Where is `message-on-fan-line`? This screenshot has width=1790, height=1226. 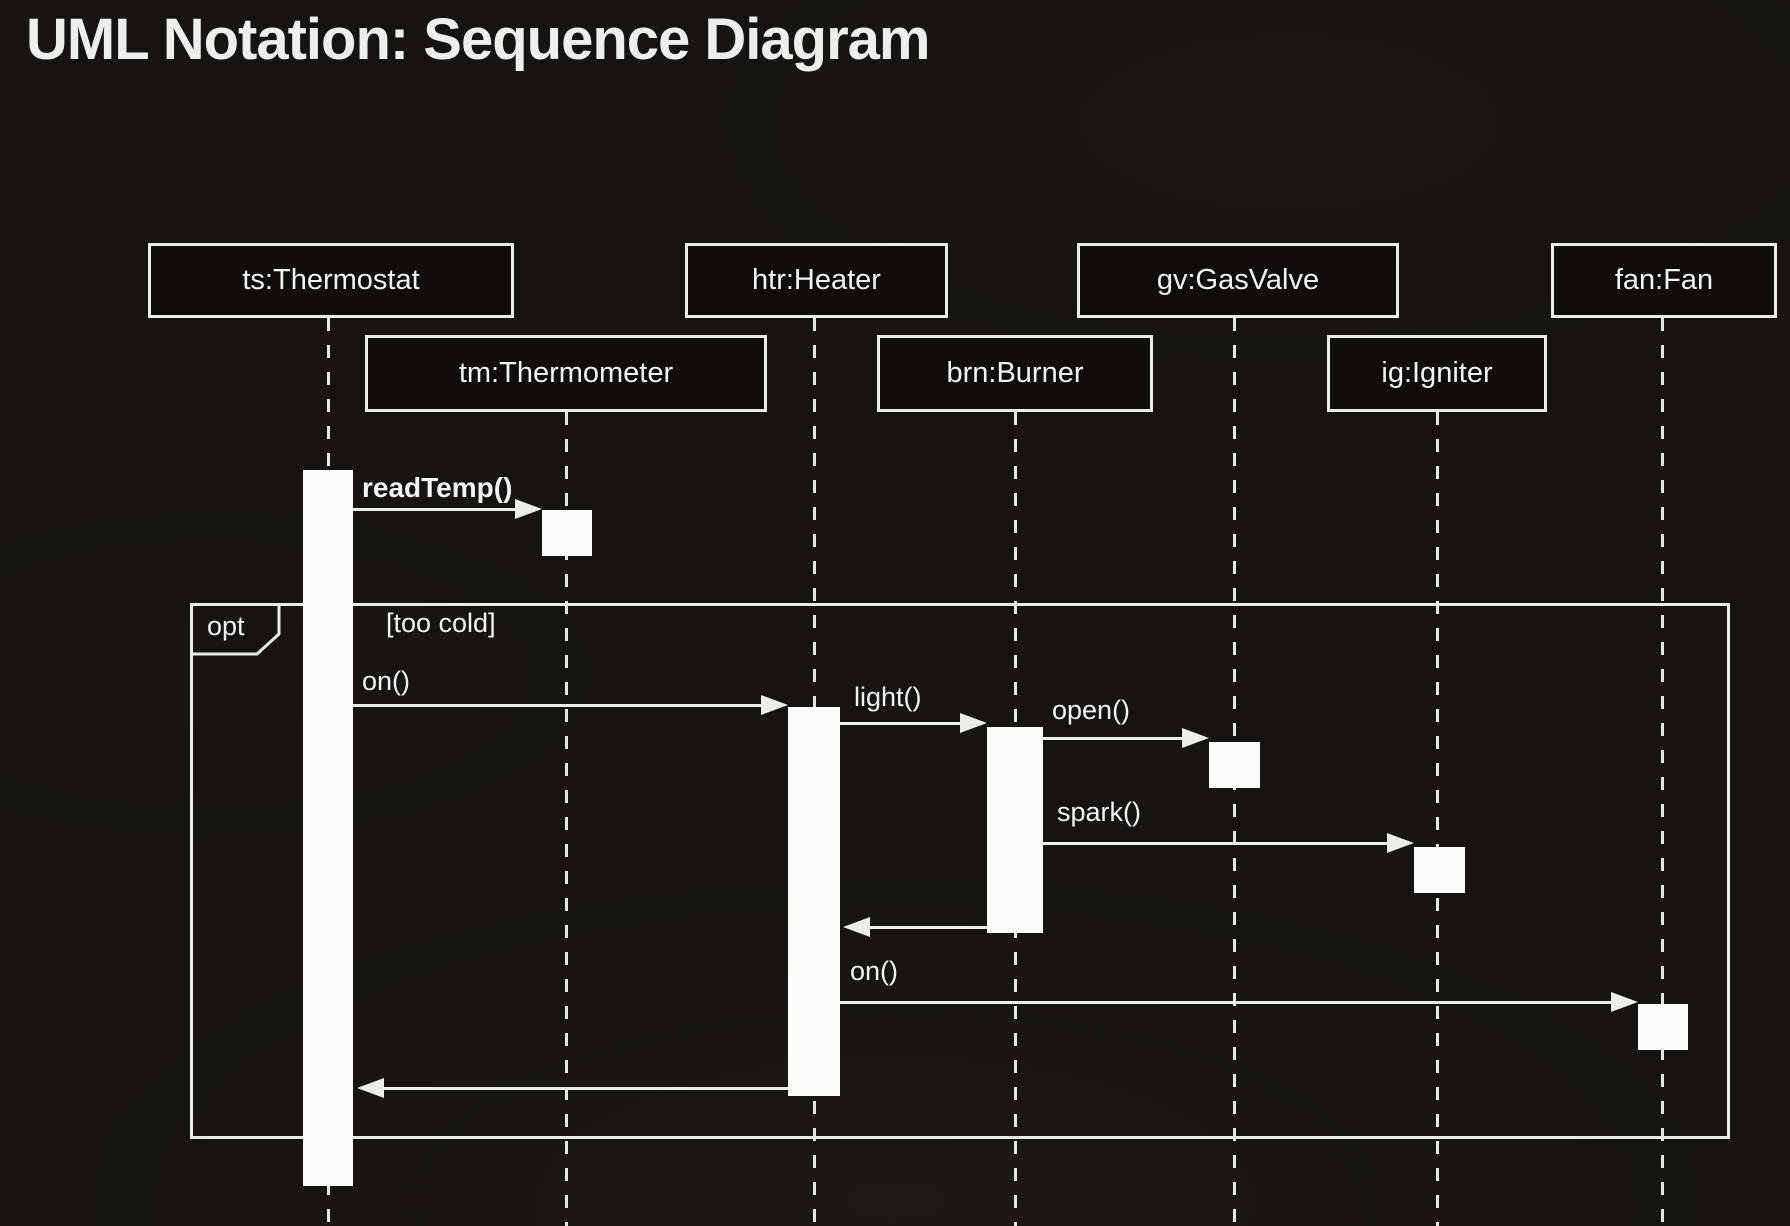
message-on-fan-line is located at coordinates (1231, 1002).